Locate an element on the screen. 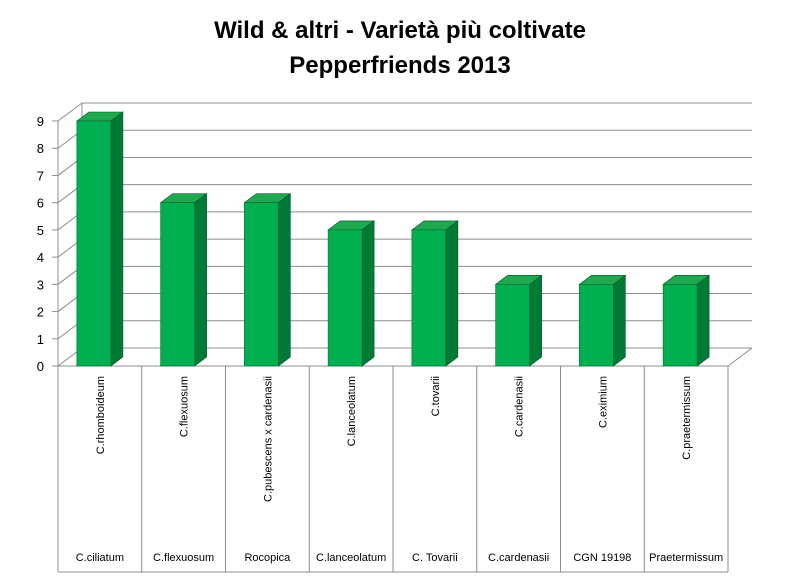 The image size is (800, 578). floor-edge is located at coordinates (740, 357).